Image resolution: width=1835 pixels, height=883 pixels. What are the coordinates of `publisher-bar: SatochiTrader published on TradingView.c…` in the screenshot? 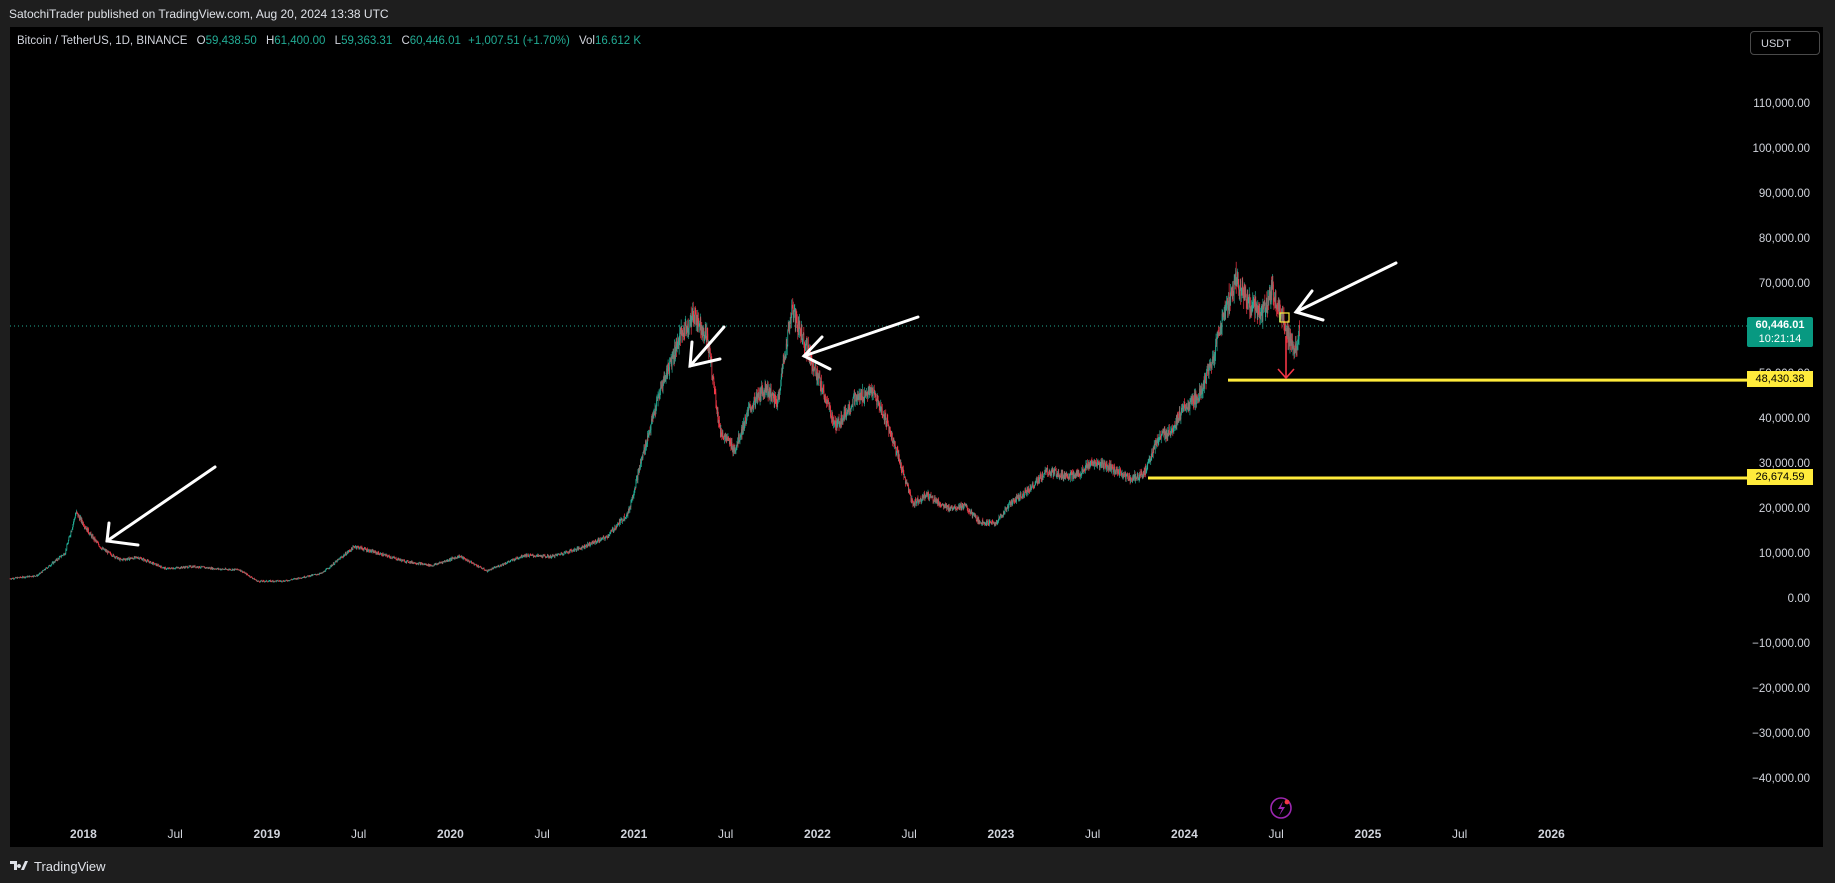 It's located at (917, 13).